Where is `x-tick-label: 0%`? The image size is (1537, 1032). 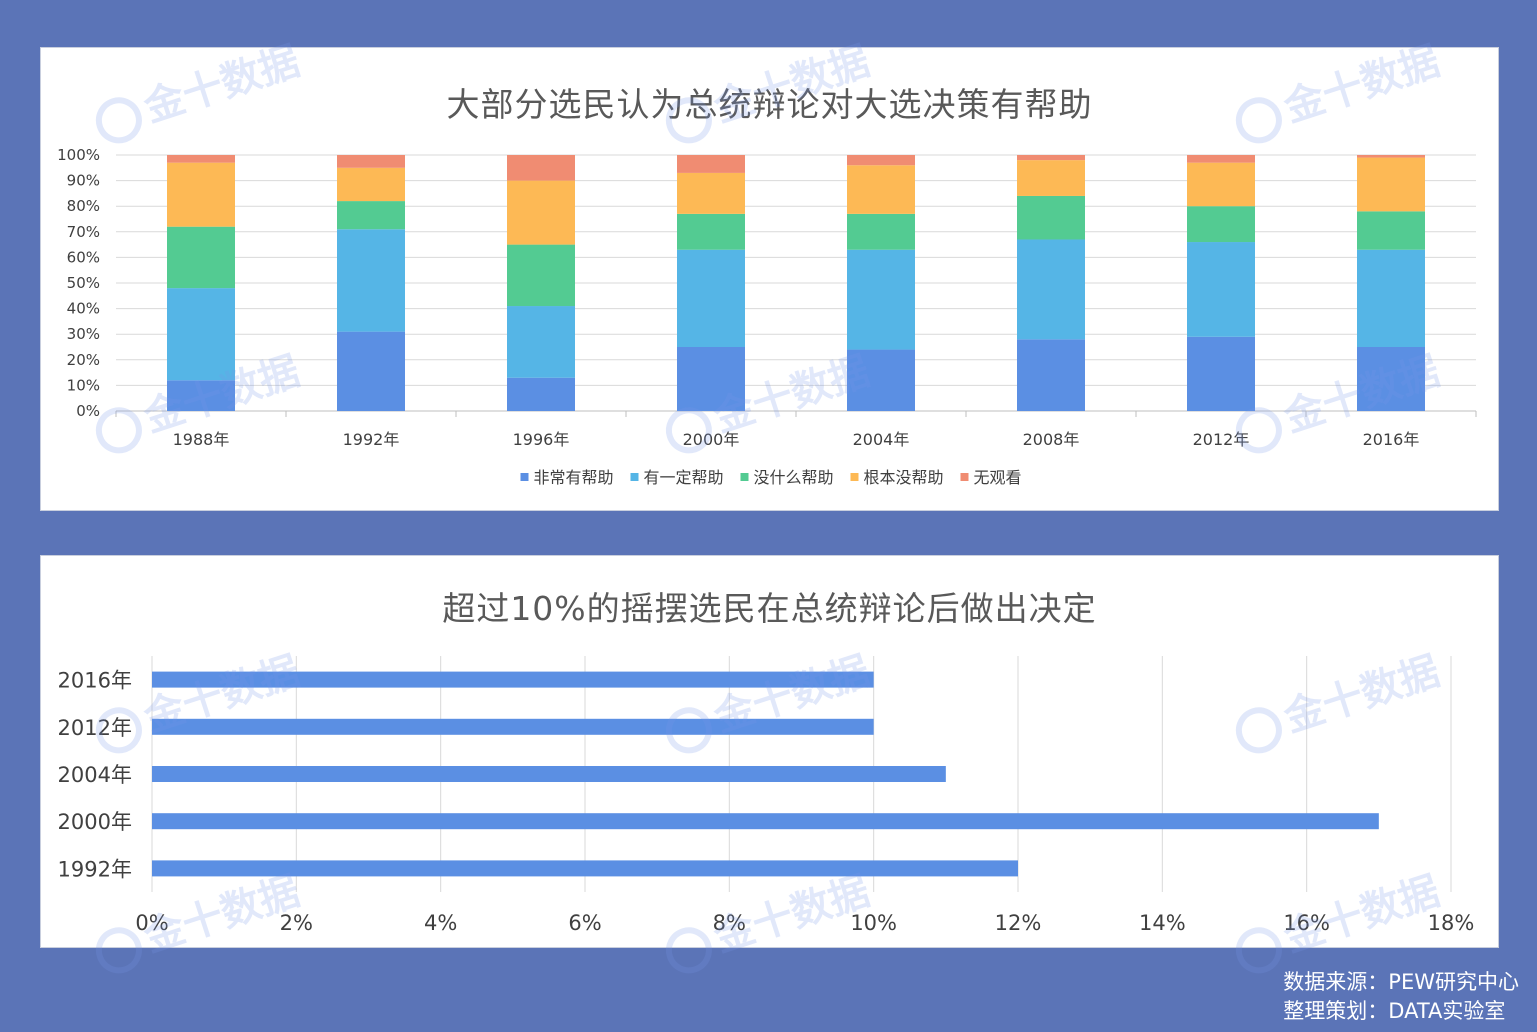 x-tick-label: 0% is located at coordinates (151, 923).